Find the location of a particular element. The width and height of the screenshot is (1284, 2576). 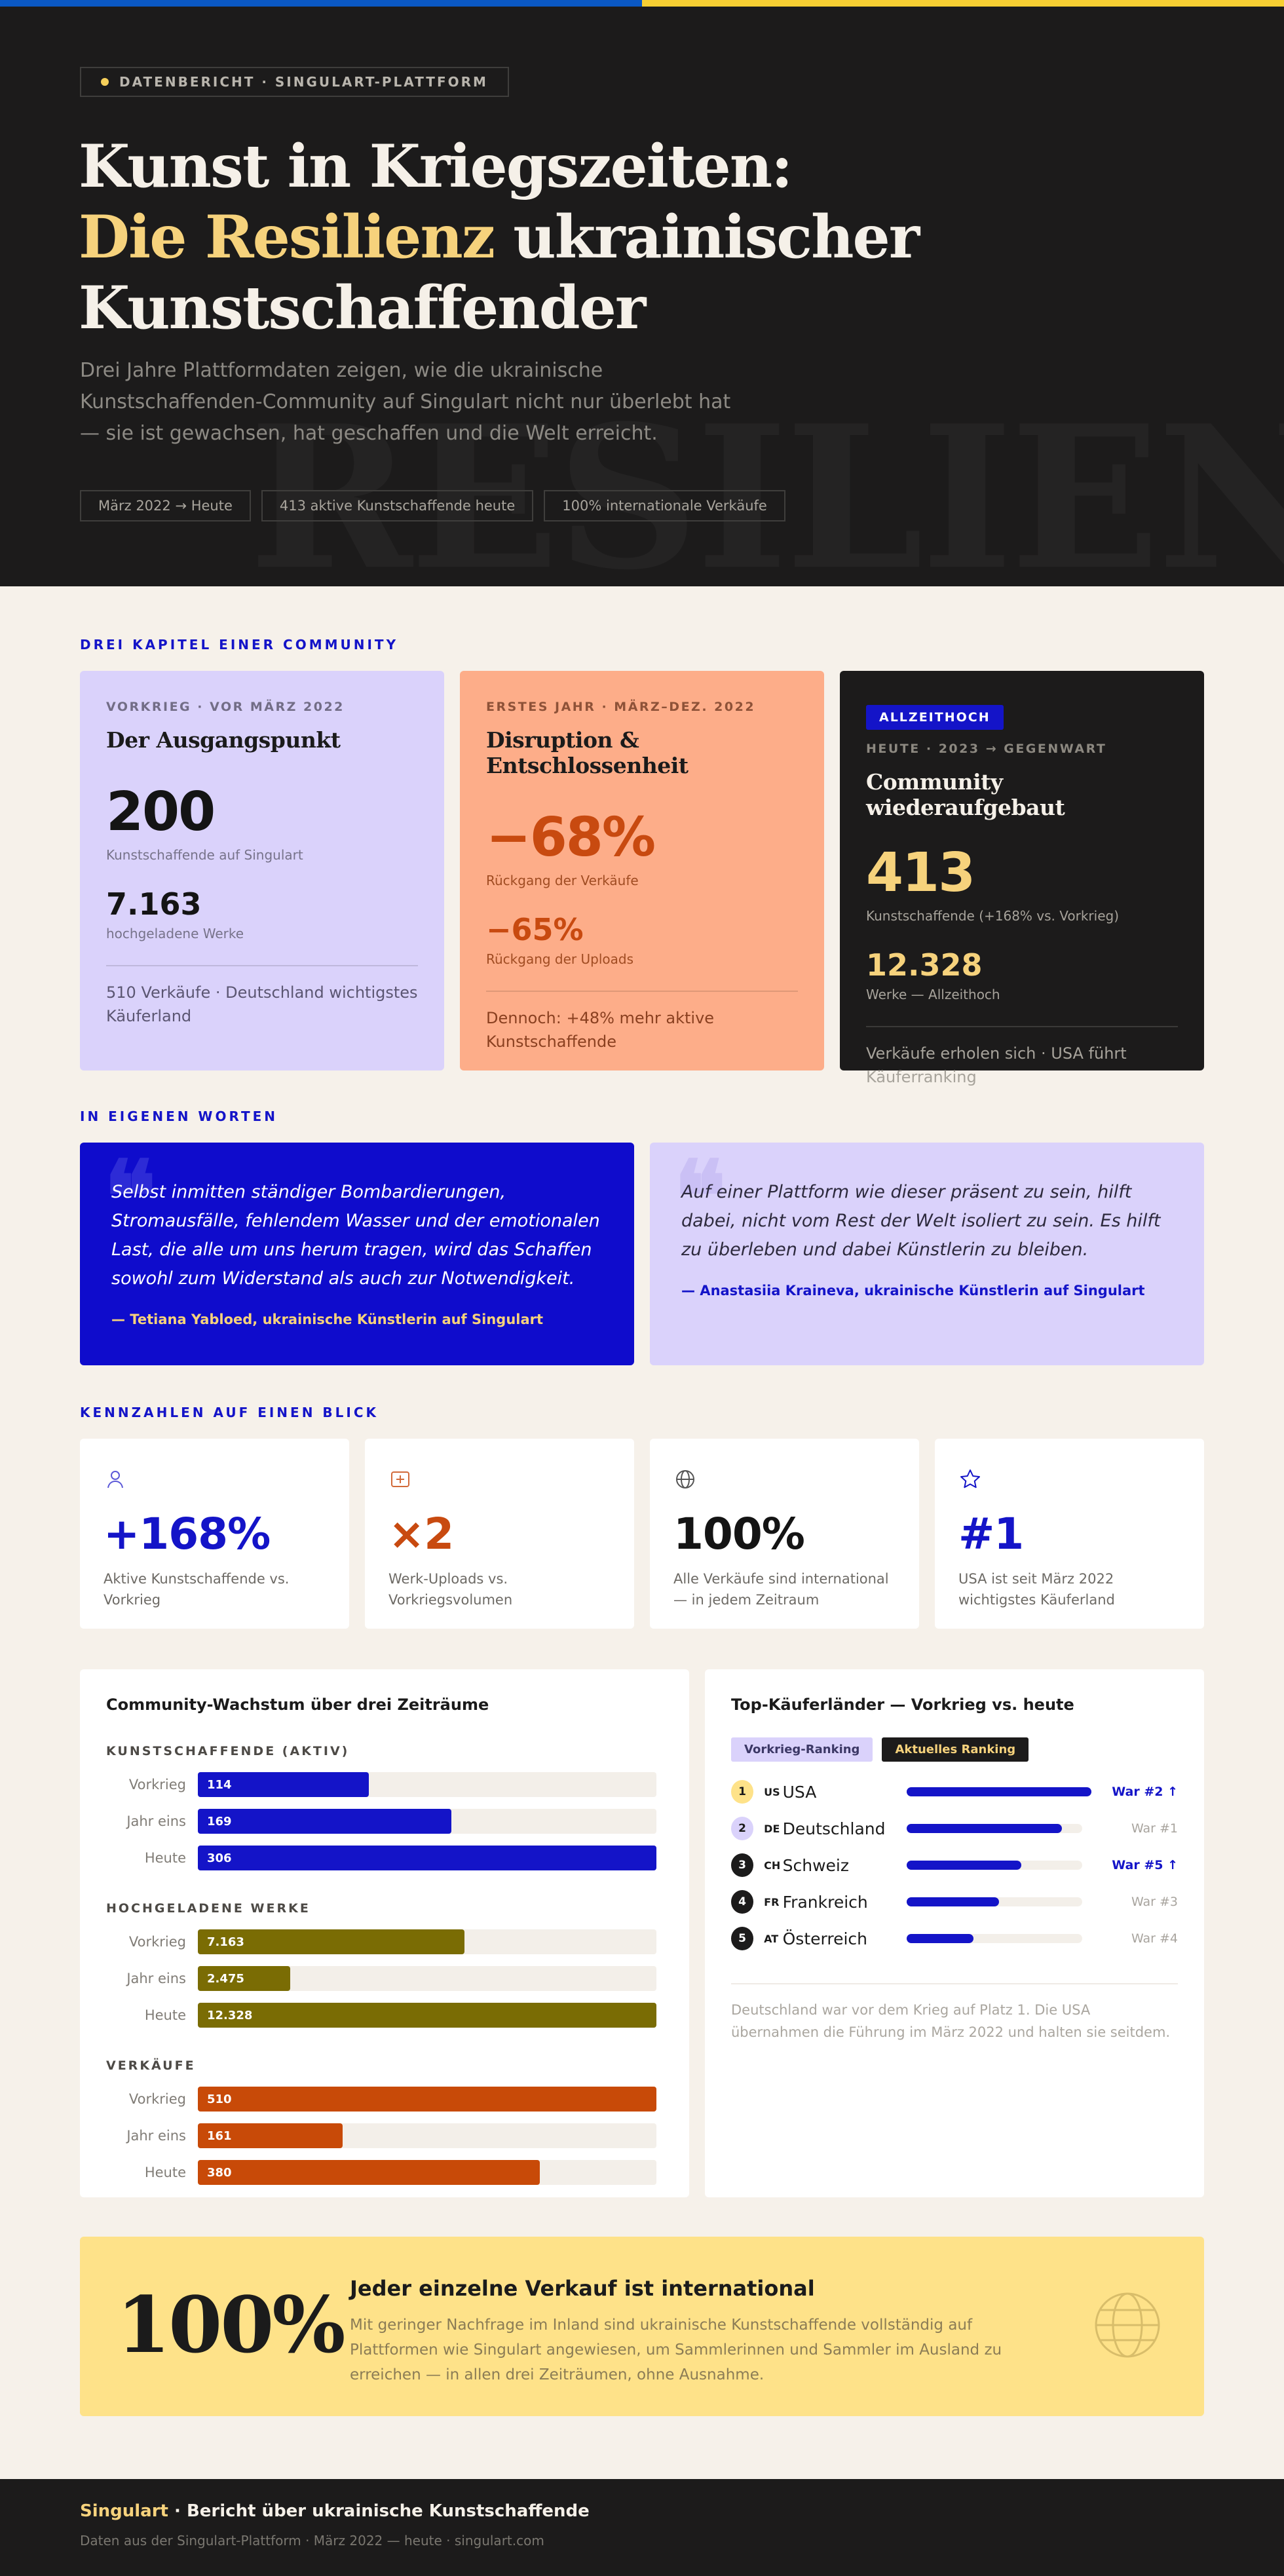

flag-stripe is located at coordinates (642, 3).